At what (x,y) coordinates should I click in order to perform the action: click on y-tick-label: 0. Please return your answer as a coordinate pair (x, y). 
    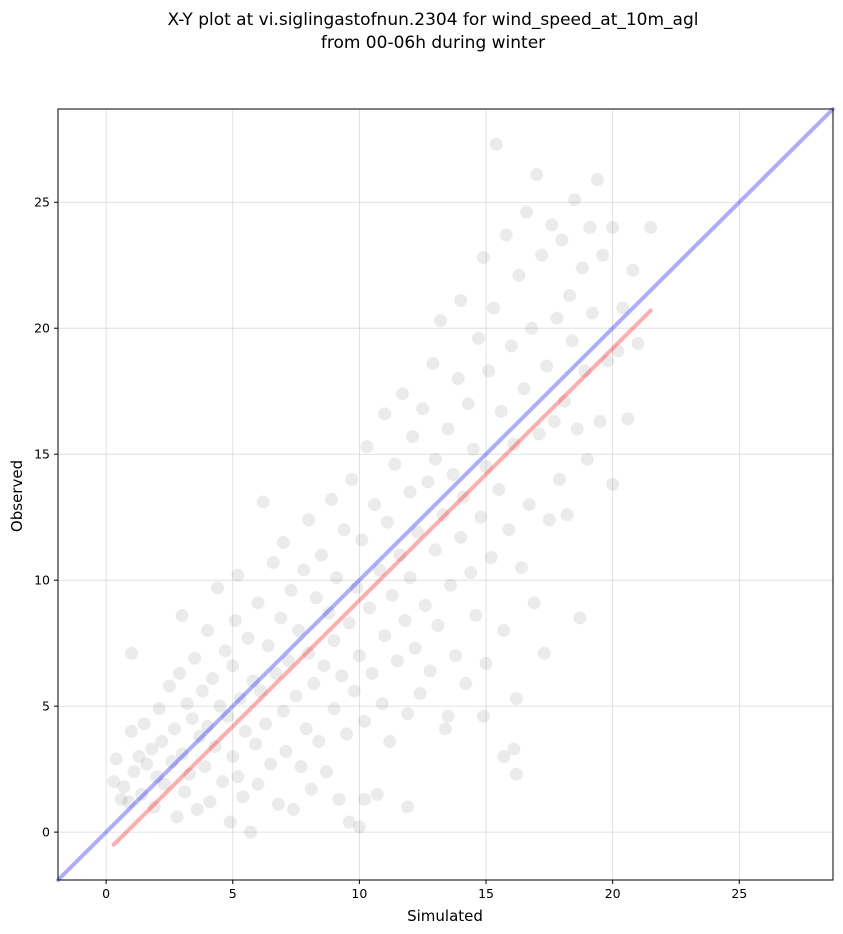
    Looking at the image, I should click on (46, 832).